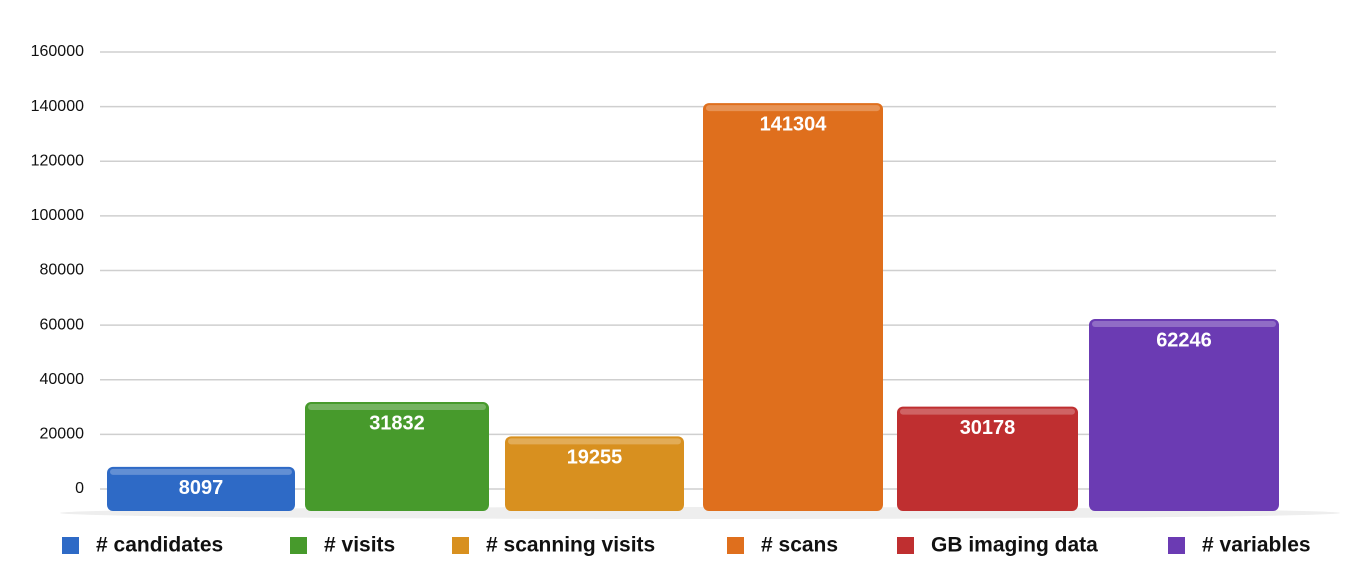 The width and height of the screenshot is (1358, 576). What do you see at coordinates (988, 428) in the screenshot?
I see `value-label: 30178` at bounding box center [988, 428].